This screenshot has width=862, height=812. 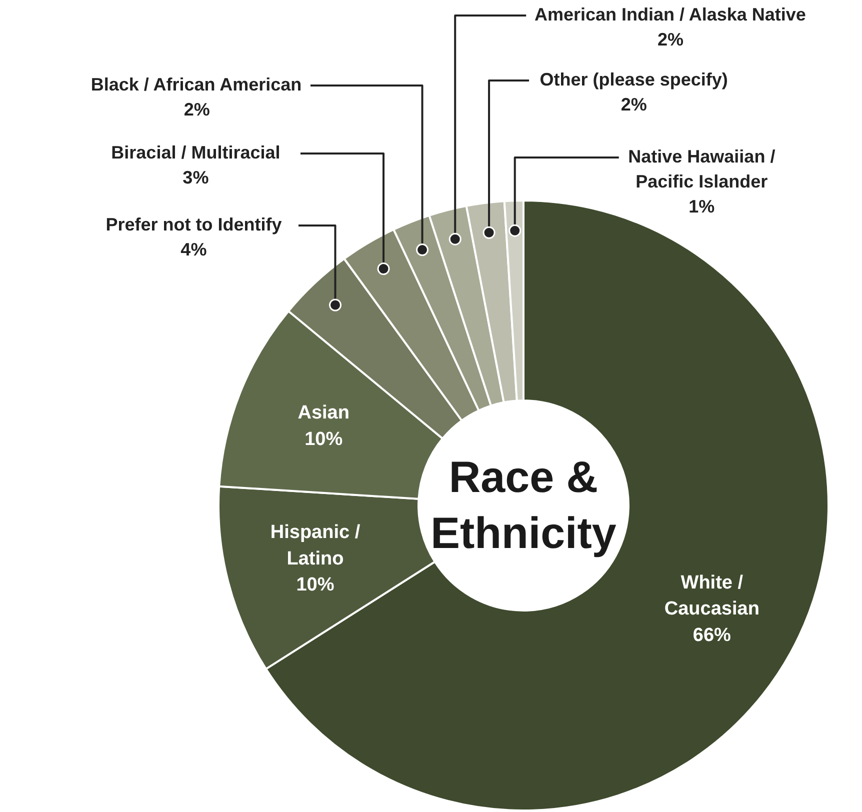 What do you see at coordinates (315, 546) in the screenshot?
I see `slice-label: Hispanic / Latino` at bounding box center [315, 546].